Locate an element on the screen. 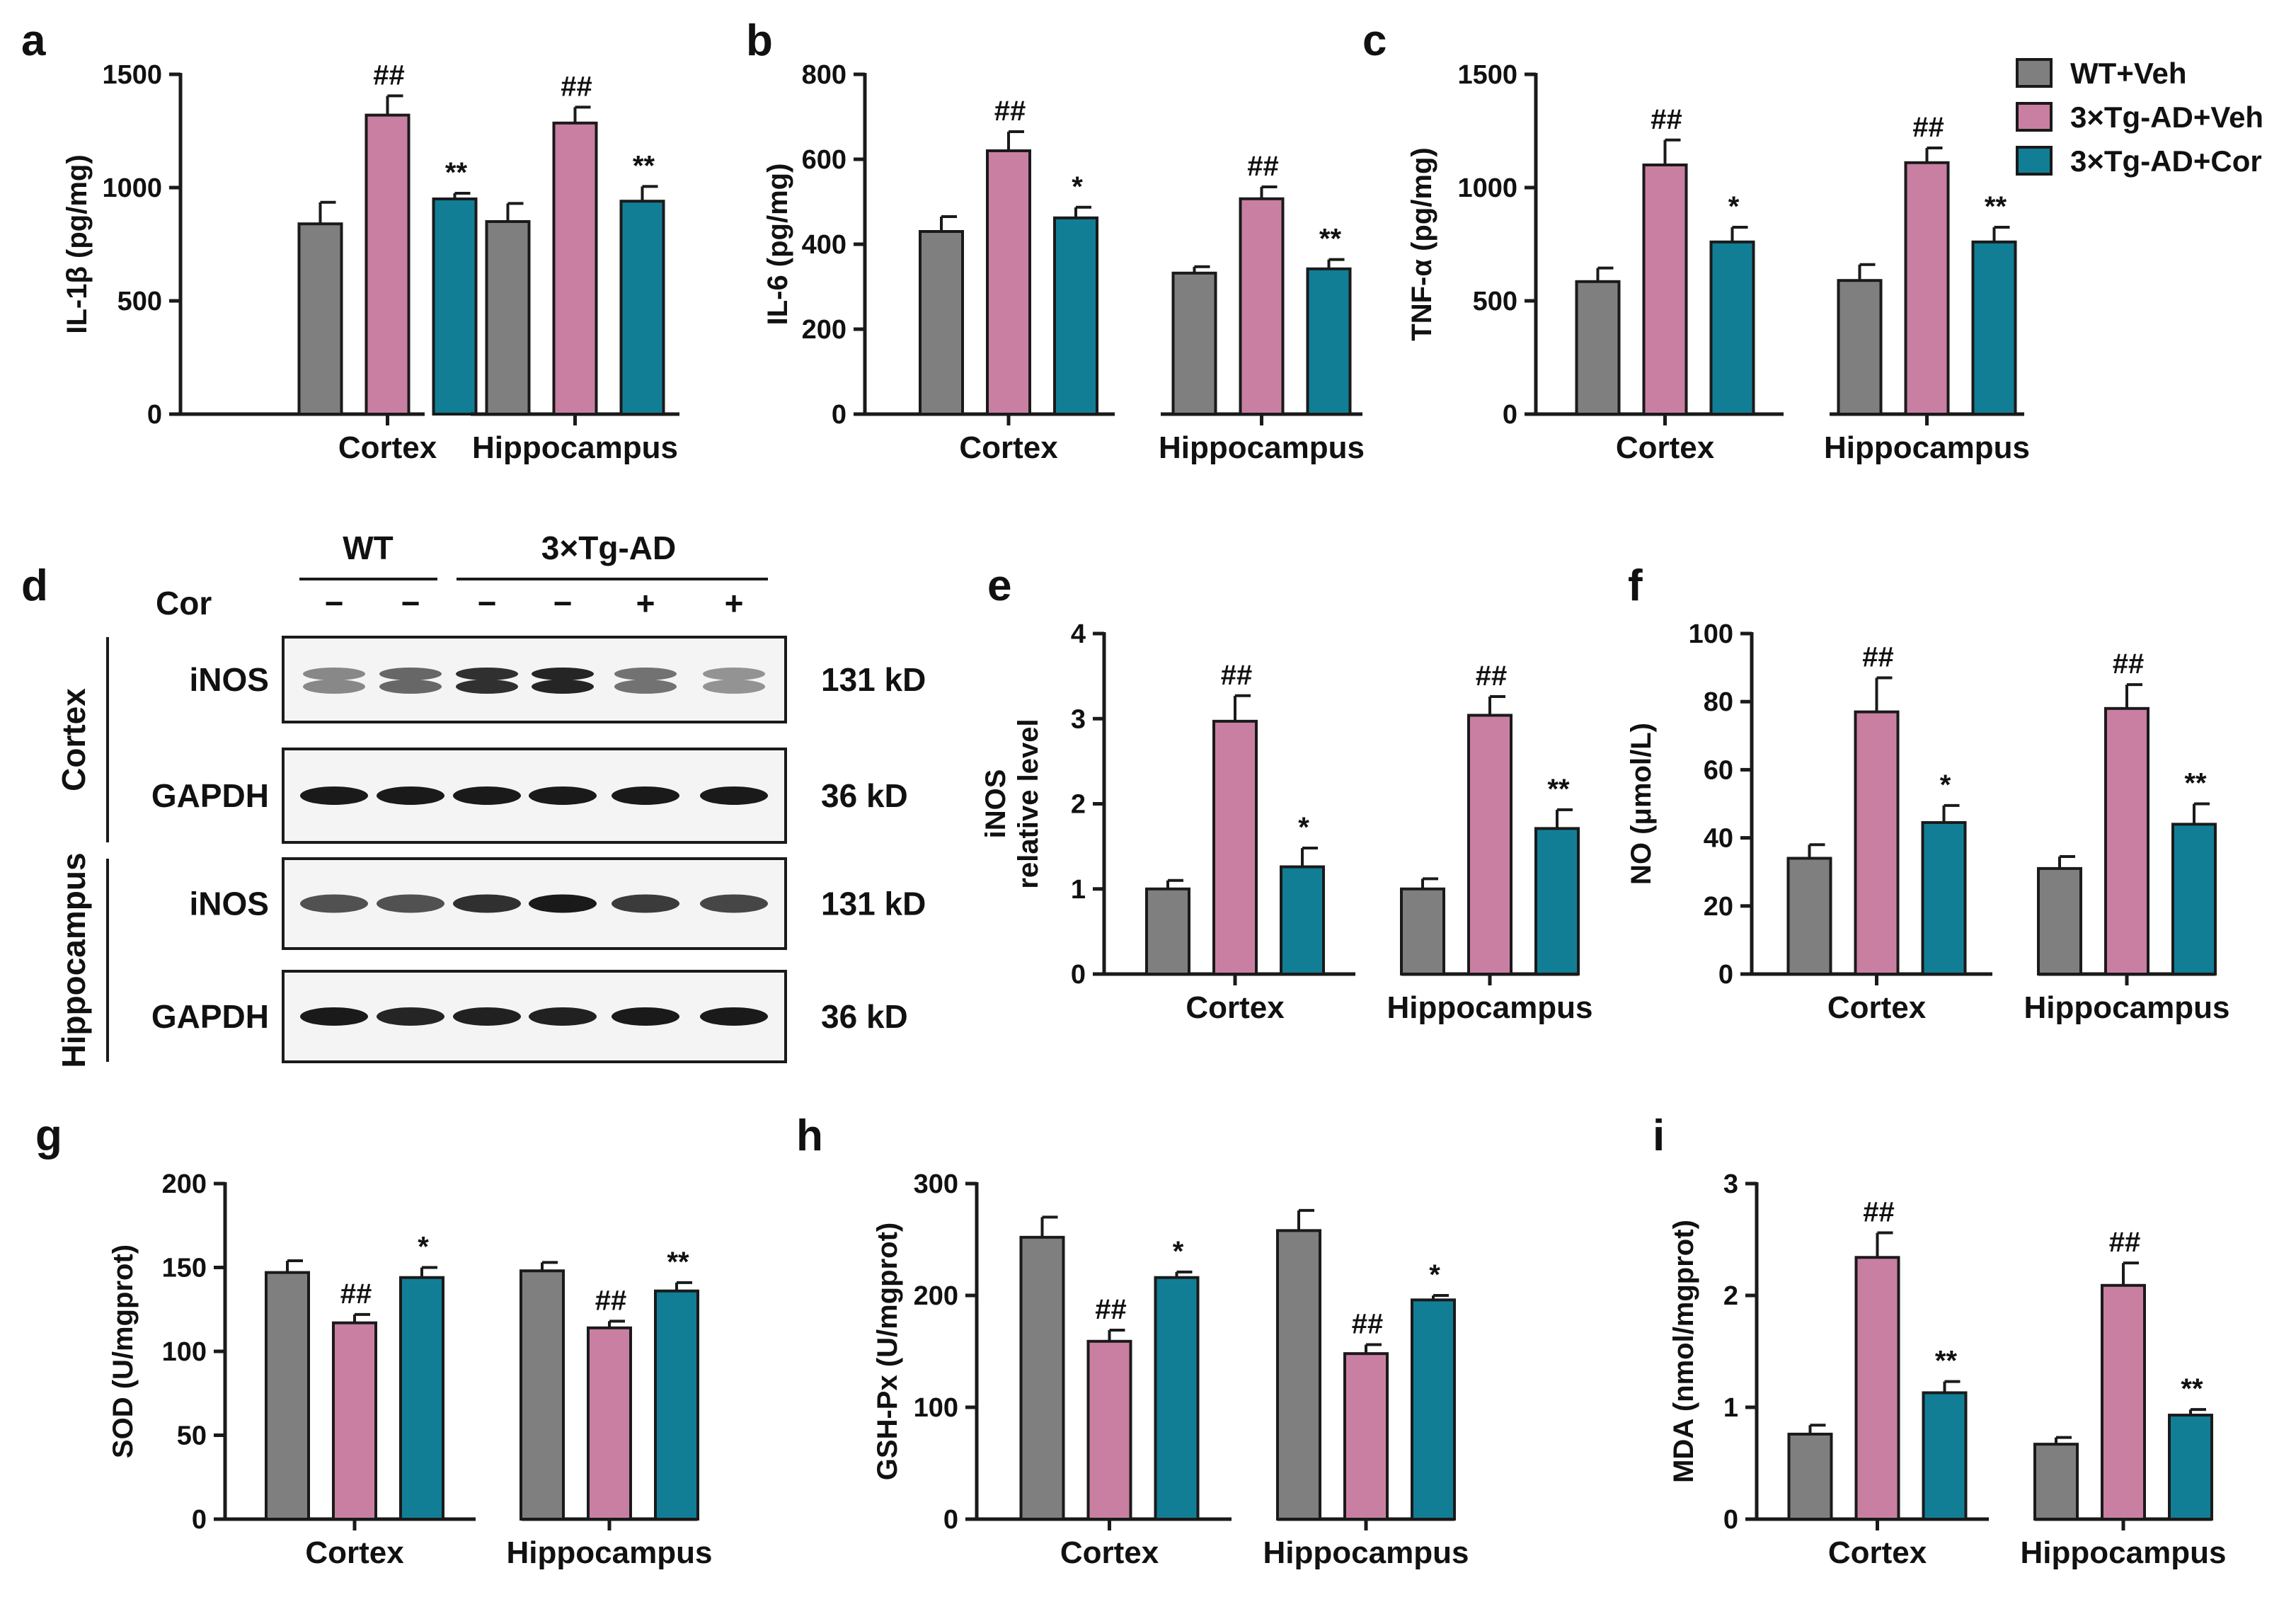 This screenshot has width=2296, height=1597. panel-label-c: c is located at coordinates (1374, 41).